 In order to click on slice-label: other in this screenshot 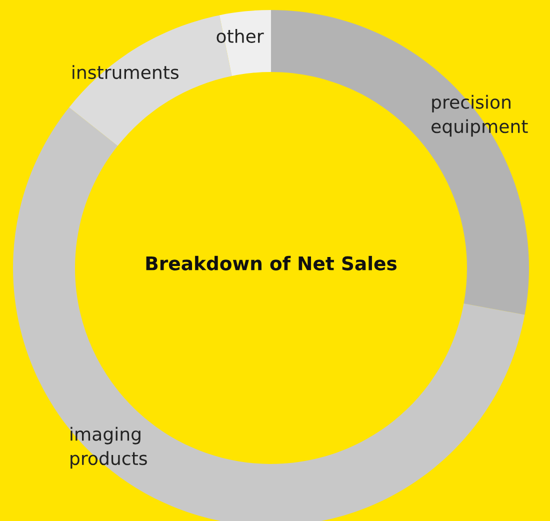, I will do `click(240, 35)`.